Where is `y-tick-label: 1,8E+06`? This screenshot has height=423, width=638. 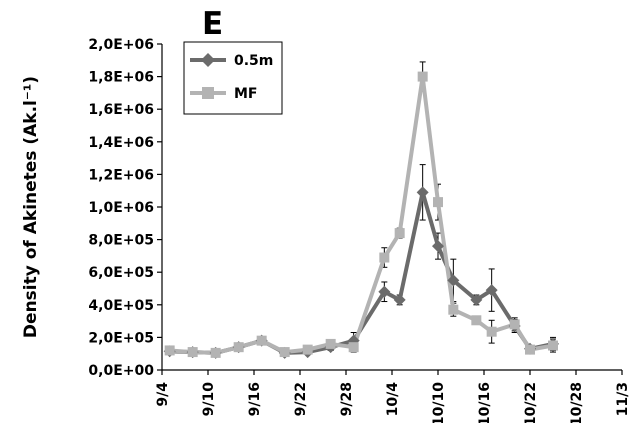
y-tick-label: 1,8E+06 is located at coordinates (121, 78).